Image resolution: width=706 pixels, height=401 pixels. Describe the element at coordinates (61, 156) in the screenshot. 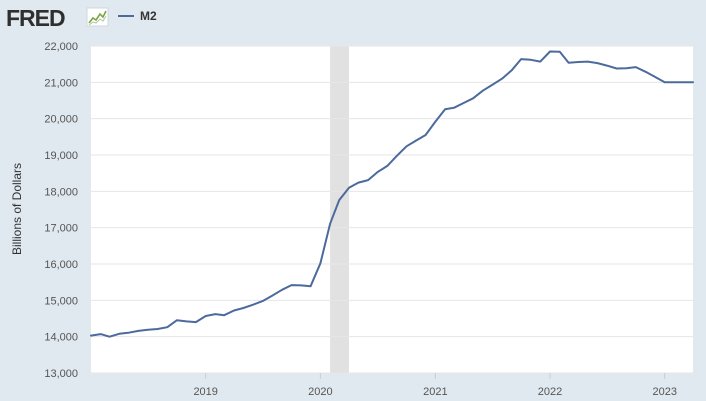

I see `y-tick-label: 19,000` at that location.